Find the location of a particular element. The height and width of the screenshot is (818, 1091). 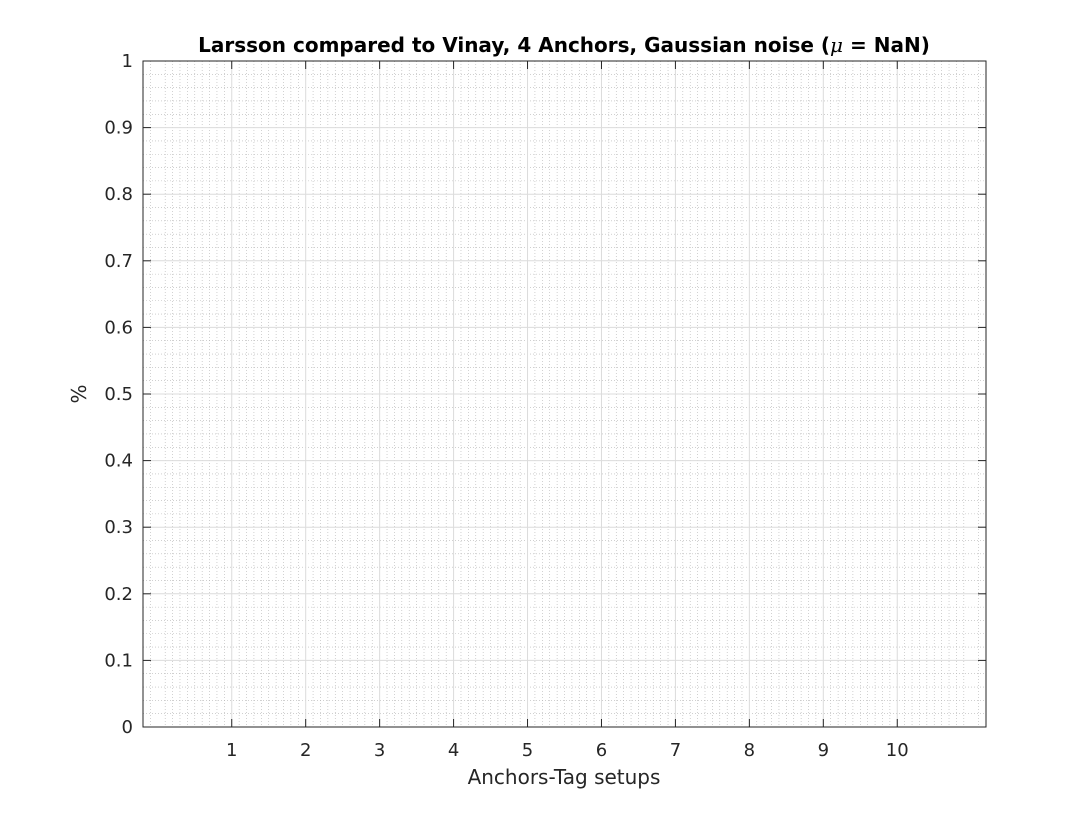

x-tick-label: 1 is located at coordinates (231, 750).